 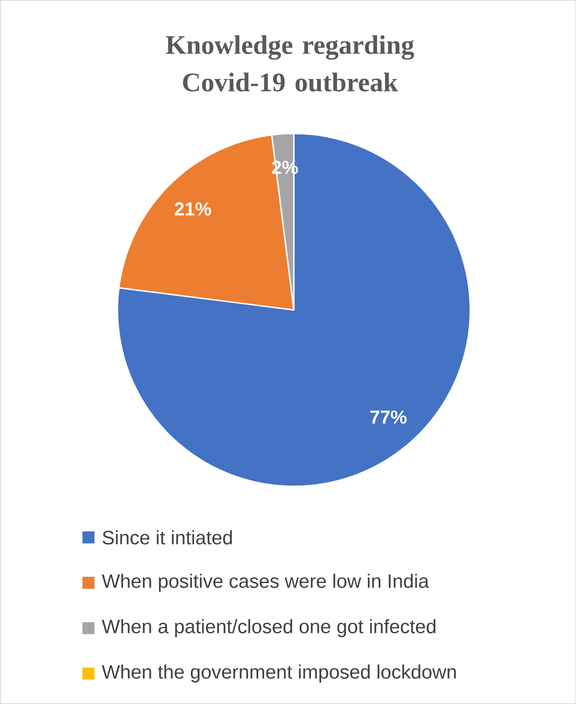 What do you see at coordinates (290, 63) in the screenshot?
I see `chart-title: Knowledge regarding Covid-19 outbreak` at bounding box center [290, 63].